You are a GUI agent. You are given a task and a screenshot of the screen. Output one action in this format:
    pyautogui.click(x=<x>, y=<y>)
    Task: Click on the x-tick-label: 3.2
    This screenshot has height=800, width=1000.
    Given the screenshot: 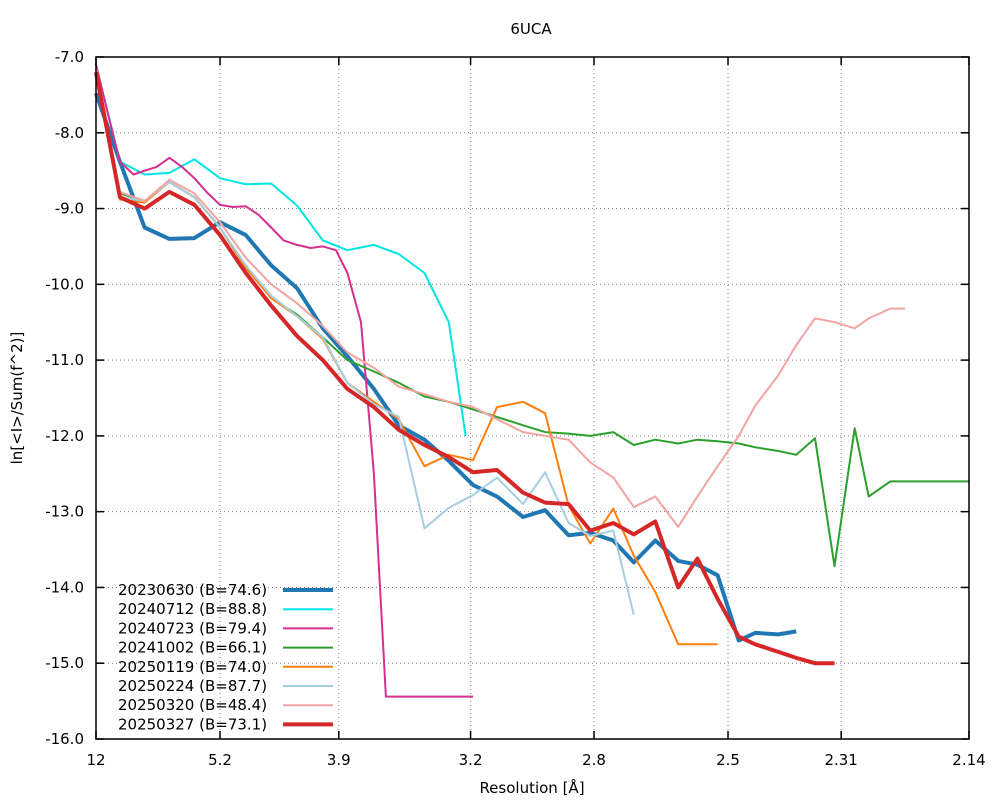 What is the action you would take?
    pyautogui.click(x=471, y=760)
    